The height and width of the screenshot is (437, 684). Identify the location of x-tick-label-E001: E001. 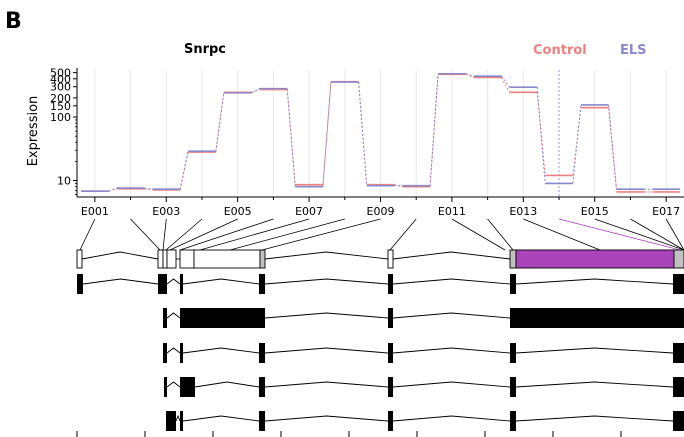
(95, 211).